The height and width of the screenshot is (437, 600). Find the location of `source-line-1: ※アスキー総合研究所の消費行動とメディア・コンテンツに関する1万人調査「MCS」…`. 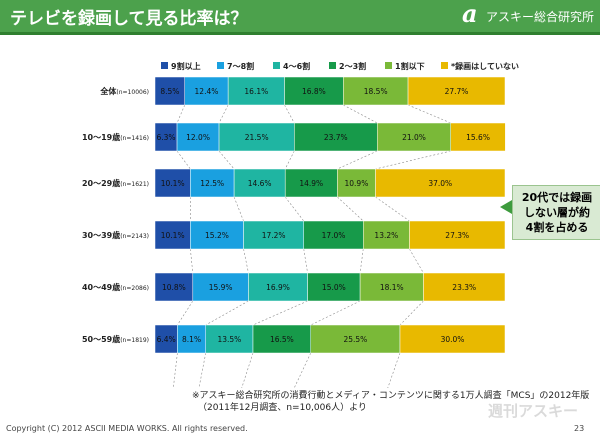

source-line-1: ※アスキー総合研究所の消費行動とメディア・コンテンツに関する1万人調査「MCS」… is located at coordinates (391, 396).